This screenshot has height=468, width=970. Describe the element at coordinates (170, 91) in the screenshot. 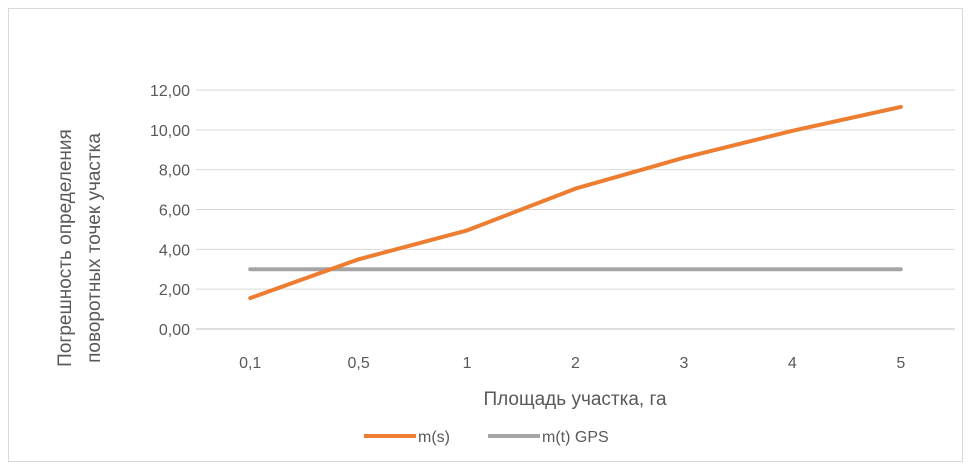

I see `y-tick-label: 12,00` at that location.